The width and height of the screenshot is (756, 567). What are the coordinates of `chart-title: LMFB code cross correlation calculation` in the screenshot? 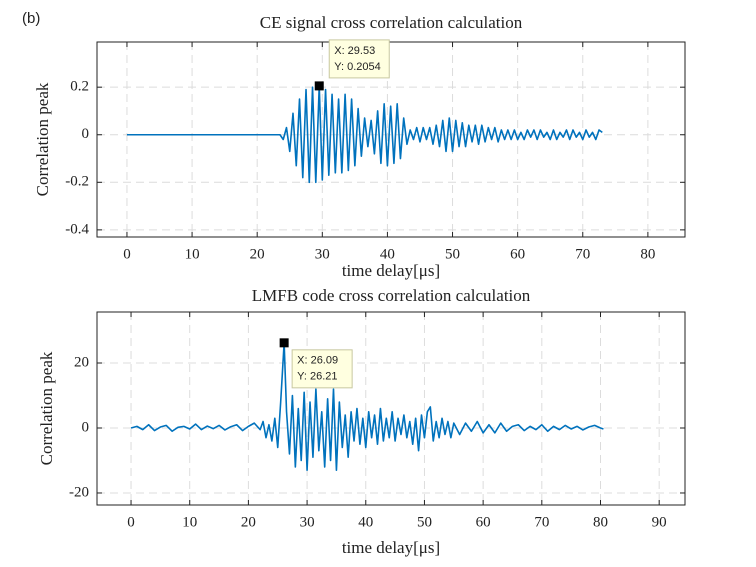 It's located at (391, 295).